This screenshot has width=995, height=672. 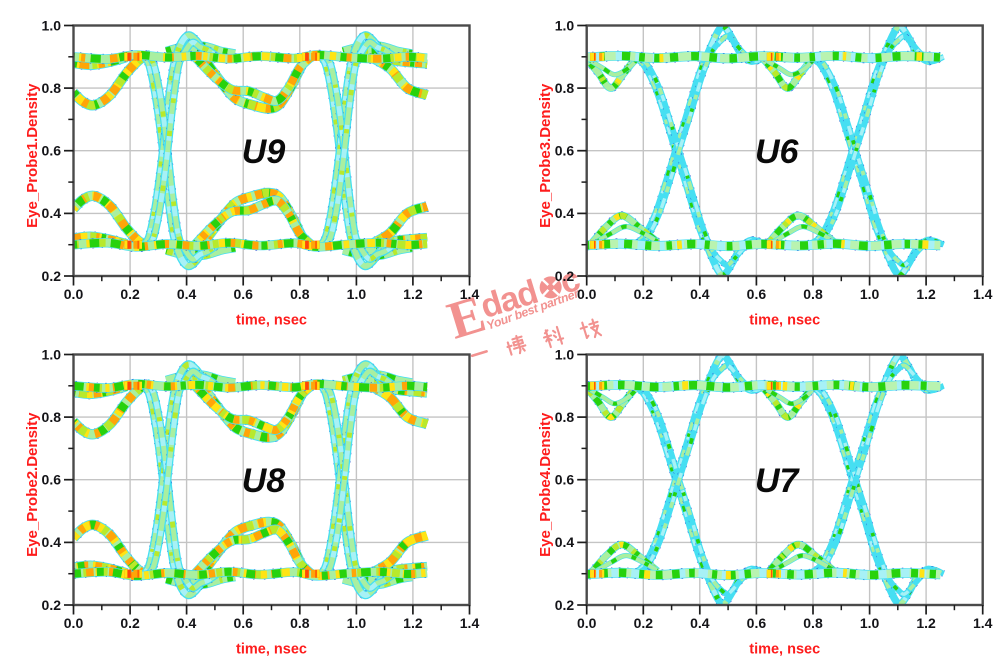 What do you see at coordinates (32, 155) in the screenshot?
I see `svg-text: Eye_Probe1.Density` at bounding box center [32, 155].